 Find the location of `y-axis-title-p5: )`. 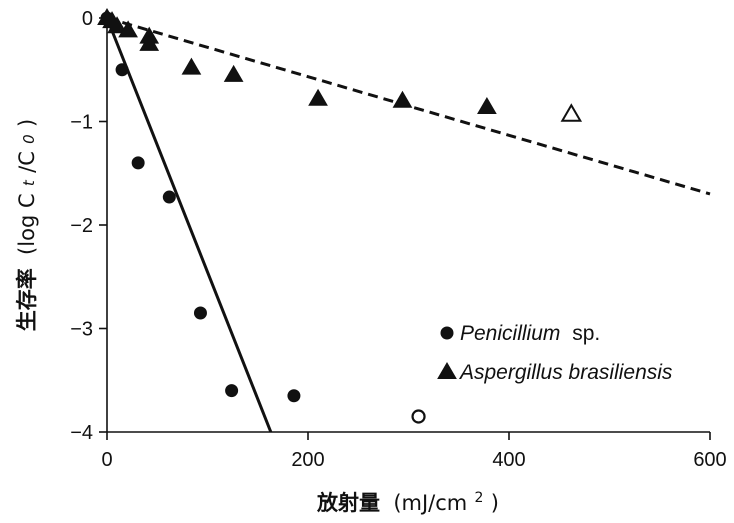

y-axis-title-p5: ) is located at coordinates (27, 123).